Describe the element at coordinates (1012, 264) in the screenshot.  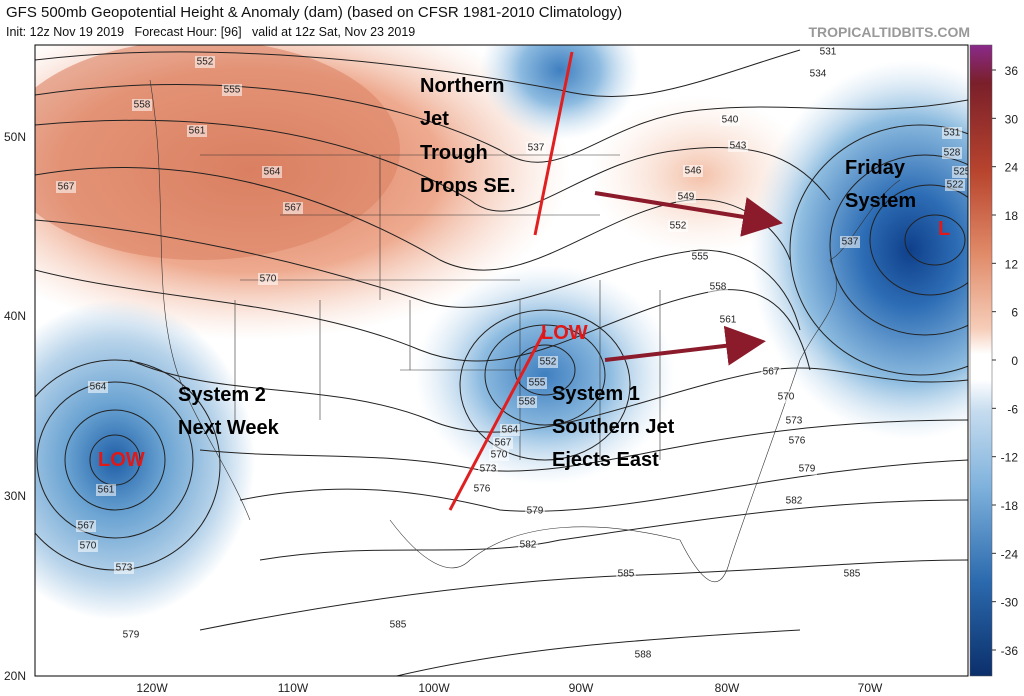
I see `colorbar-tick-label: 12` at that location.